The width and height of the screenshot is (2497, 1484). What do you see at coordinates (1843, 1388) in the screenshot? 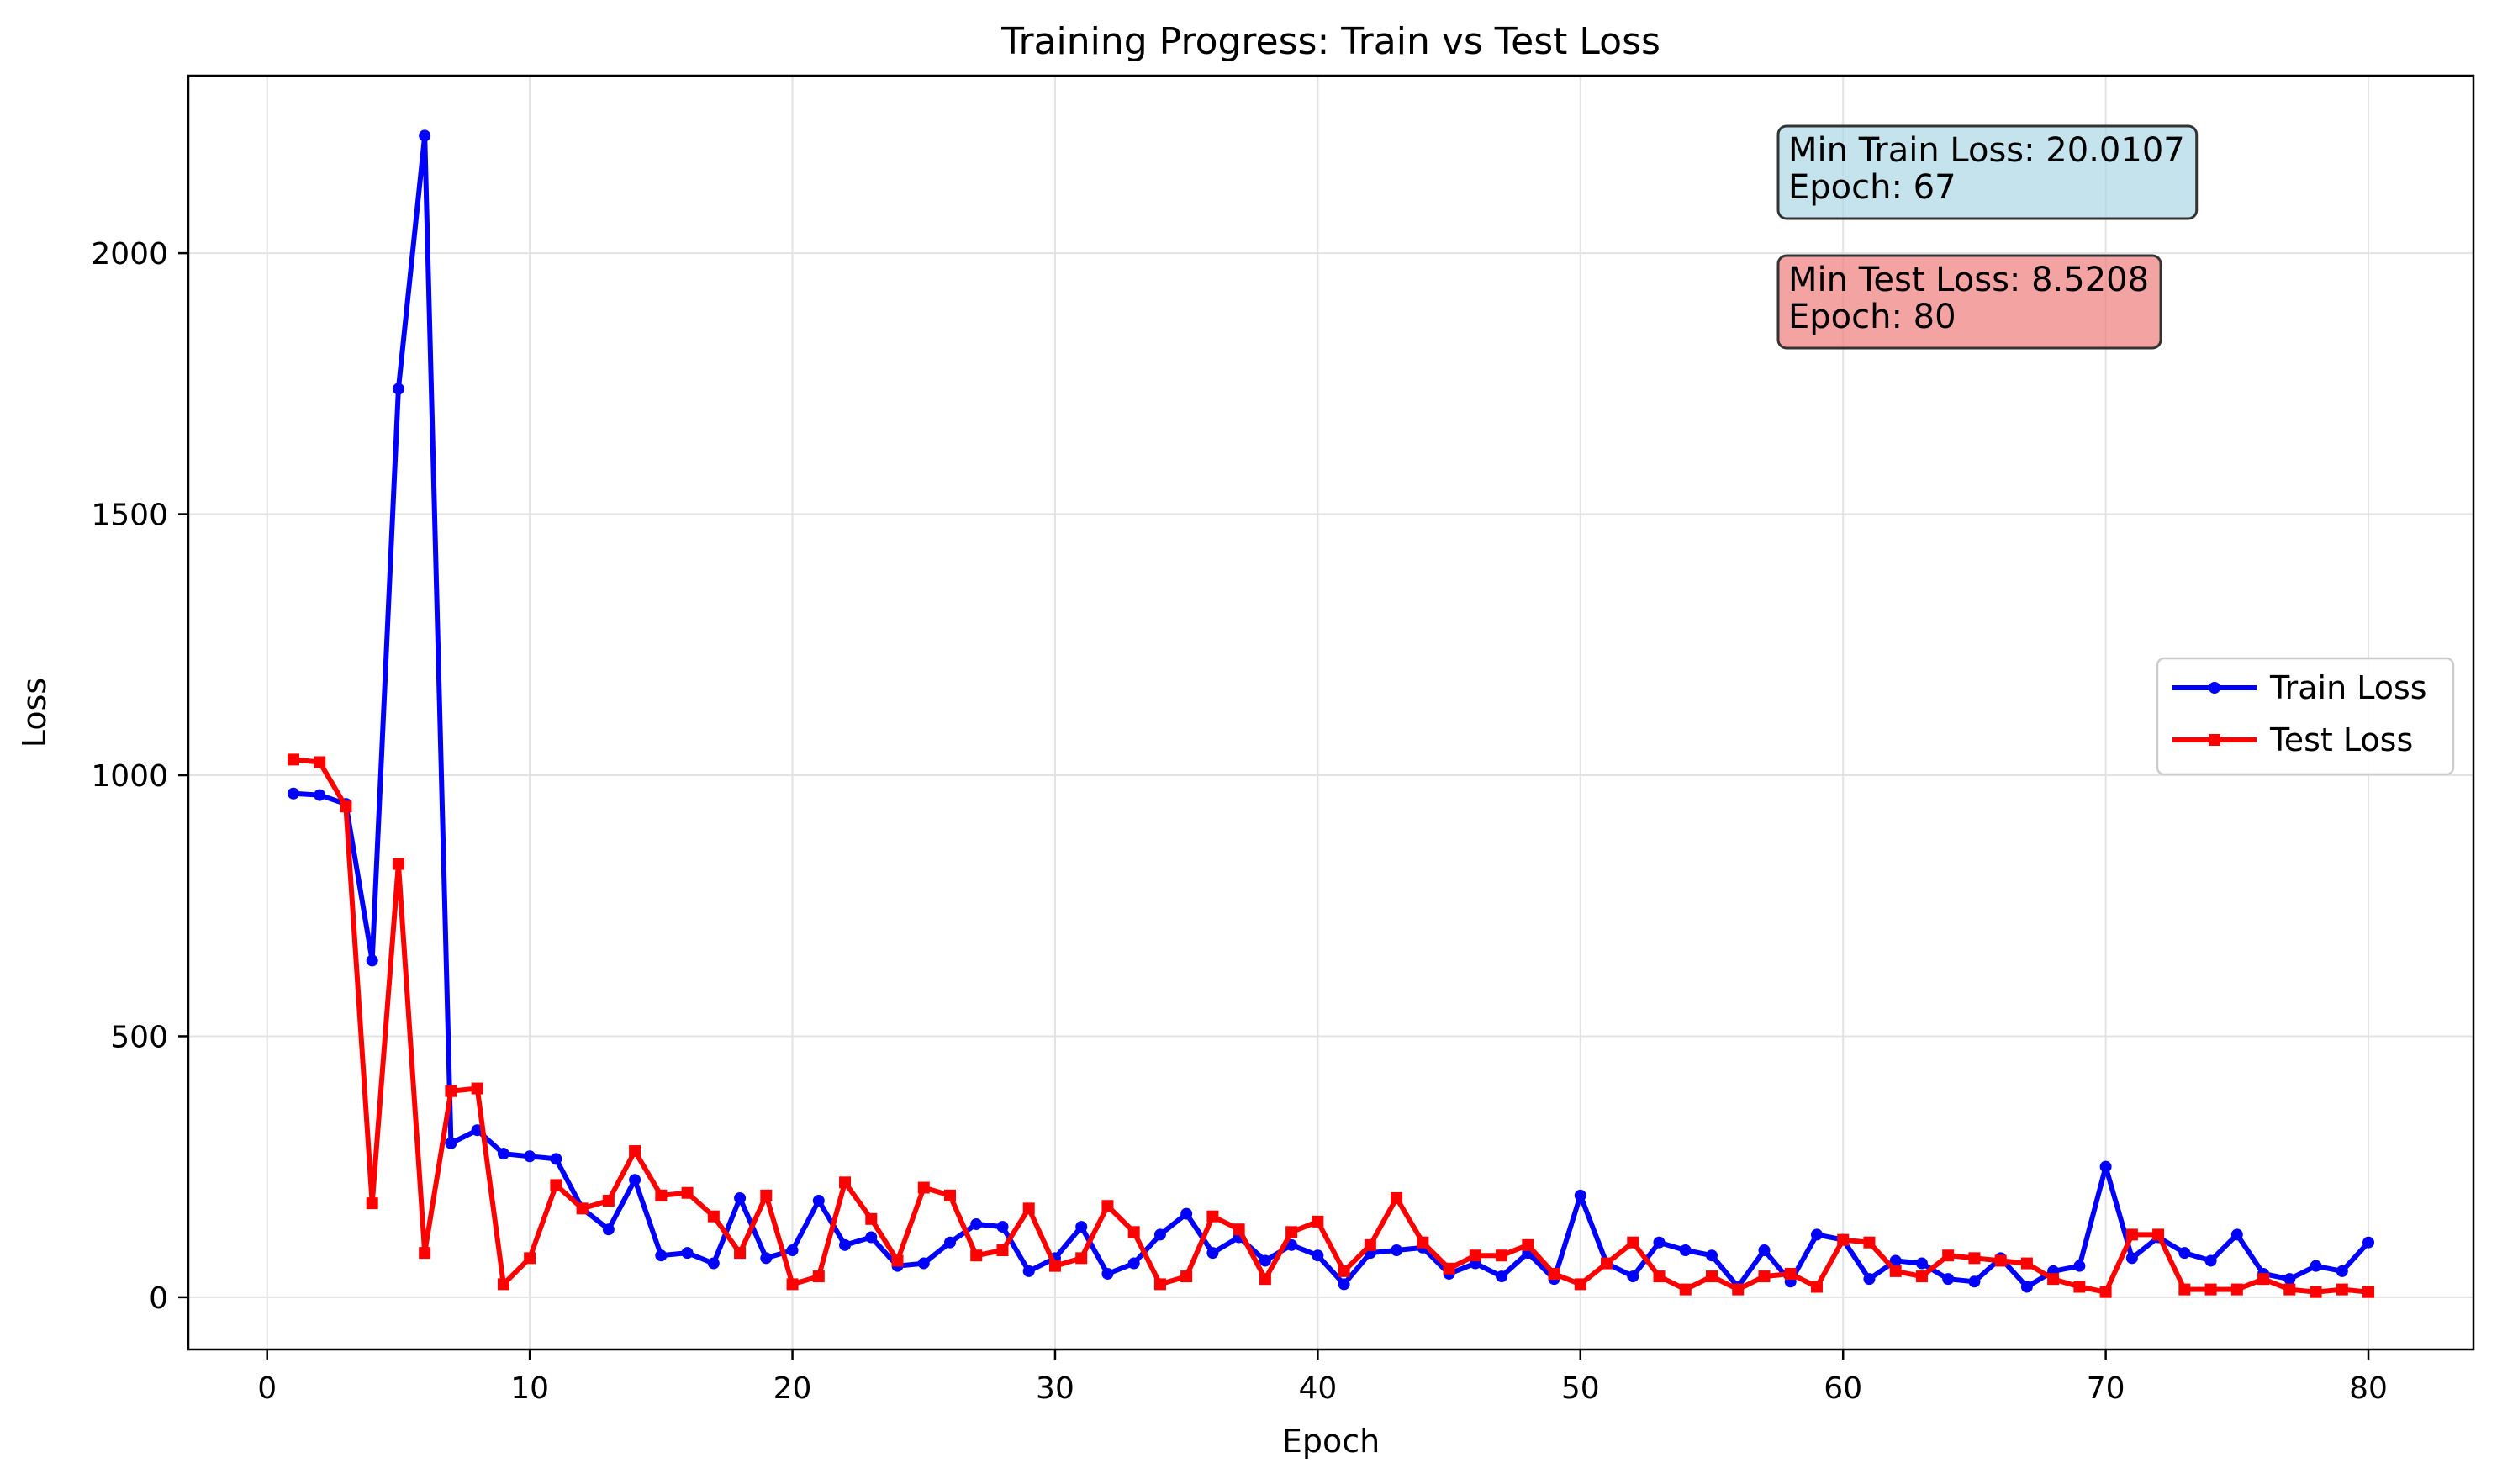
I see `x-tick-label: 60` at bounding box center [1843, 1388].